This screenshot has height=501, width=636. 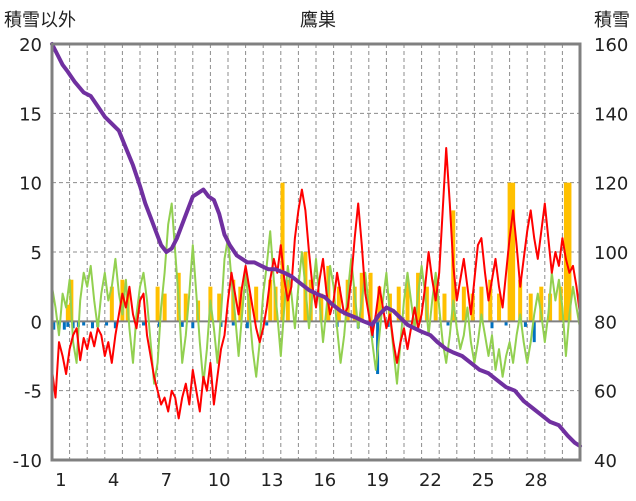 I want to click on x-tick-label: 7, so click(x=166, y=480).